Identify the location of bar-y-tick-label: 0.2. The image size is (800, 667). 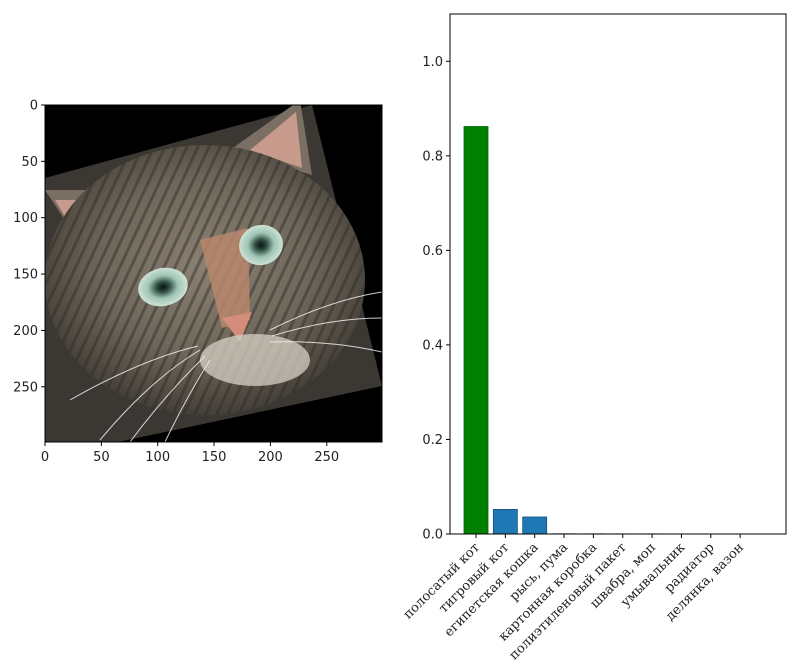
(432, 440).